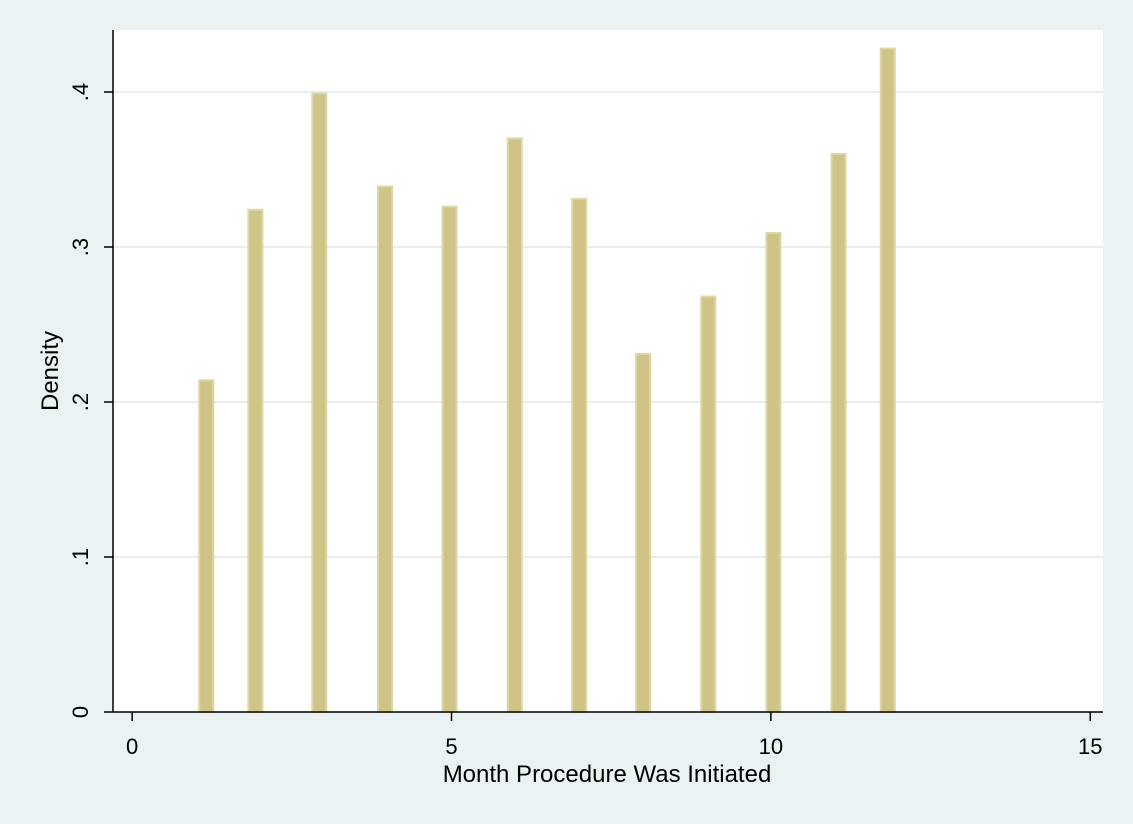 Image resolution: width=1133 pixels, height=824 pixels. I want to click on x-ticks: 0 5 10 15, so click(614, 735).